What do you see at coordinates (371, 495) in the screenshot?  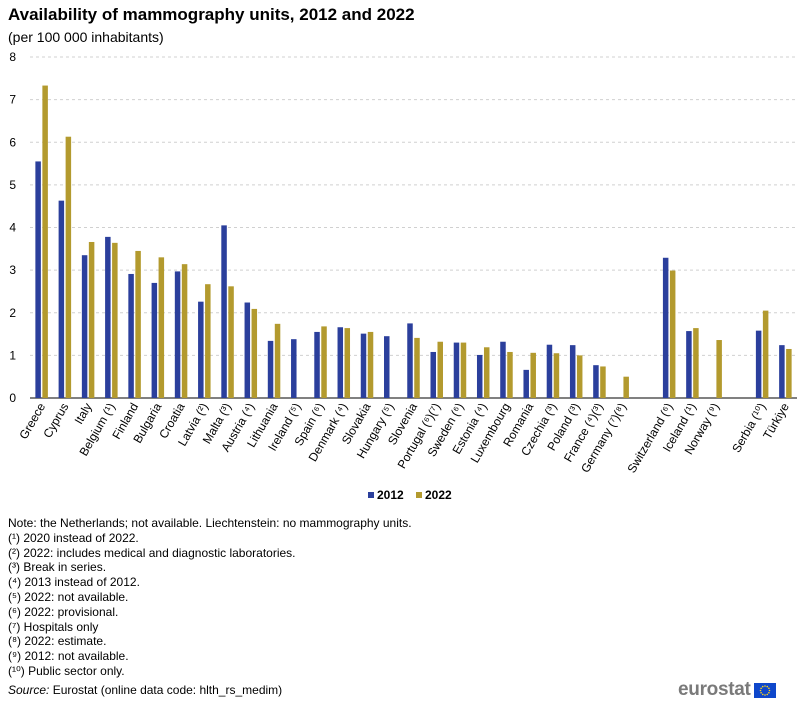 I see `legend-swatch-2012` at bounding box center [371, 495].